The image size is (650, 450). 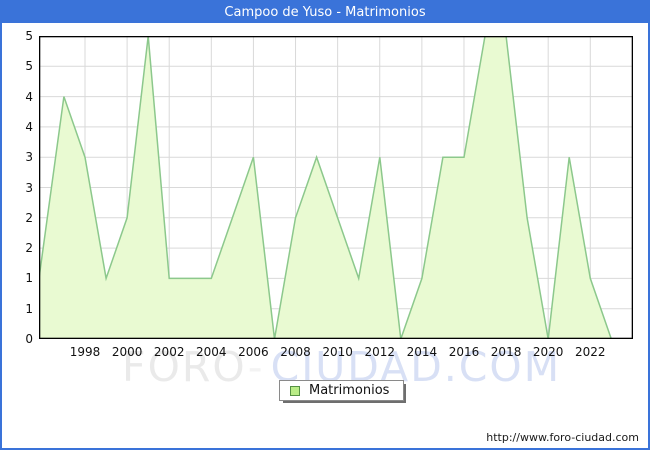 What do you see at coordinates (337, 352) in the screenshot?
I see `x-tick-label: 2010` at bounding box center [337, 352].